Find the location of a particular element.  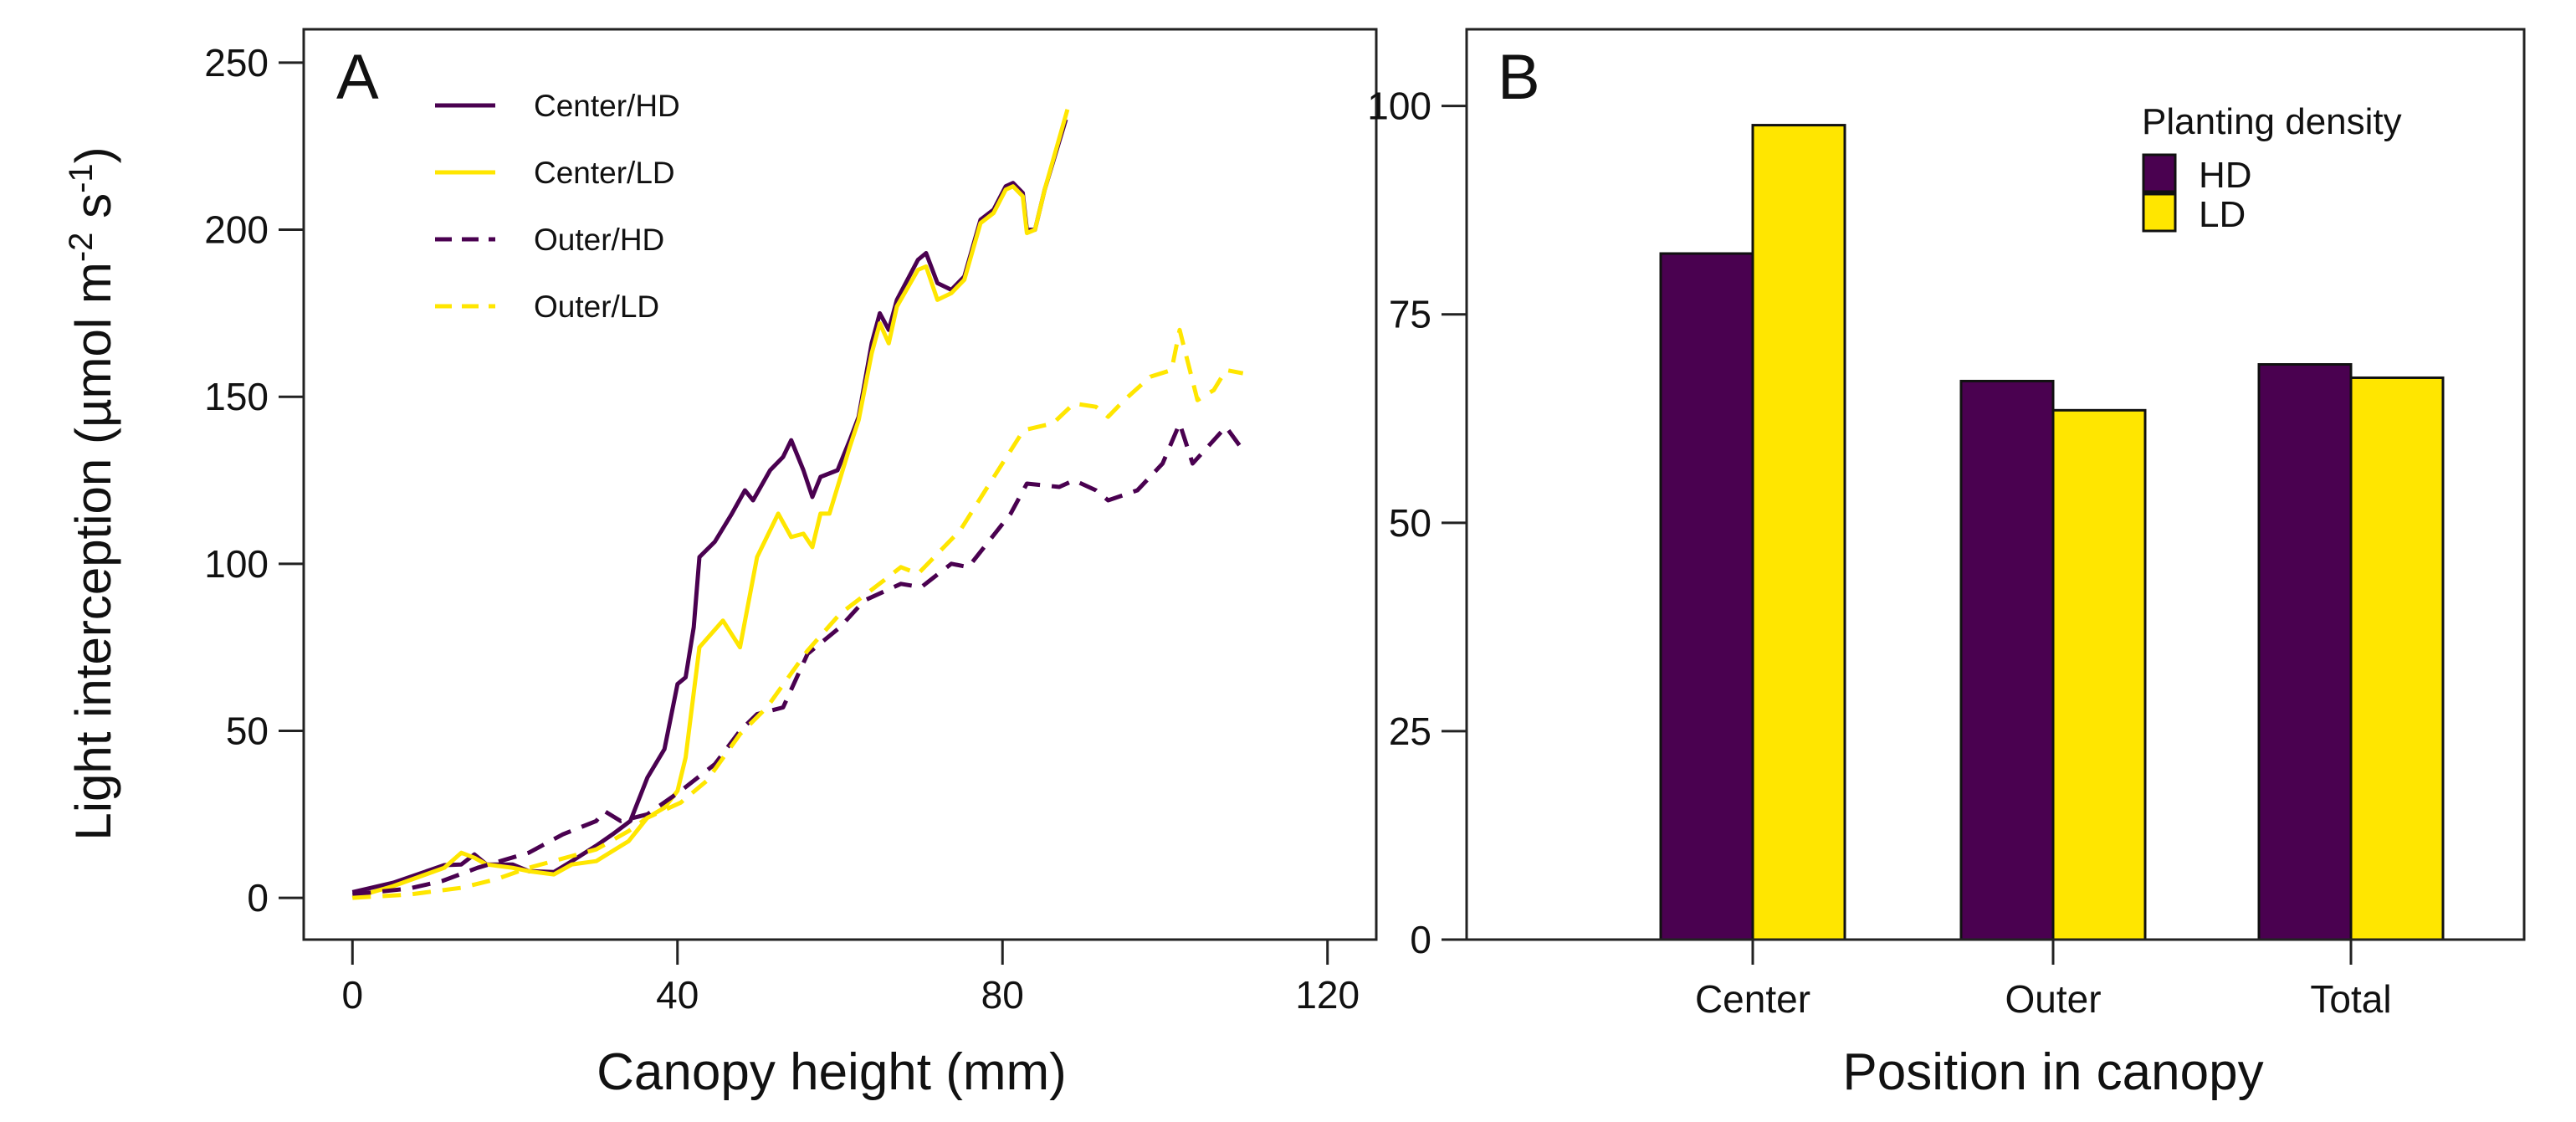

y-axis-label-part: s is located at coordinates (93, 213).